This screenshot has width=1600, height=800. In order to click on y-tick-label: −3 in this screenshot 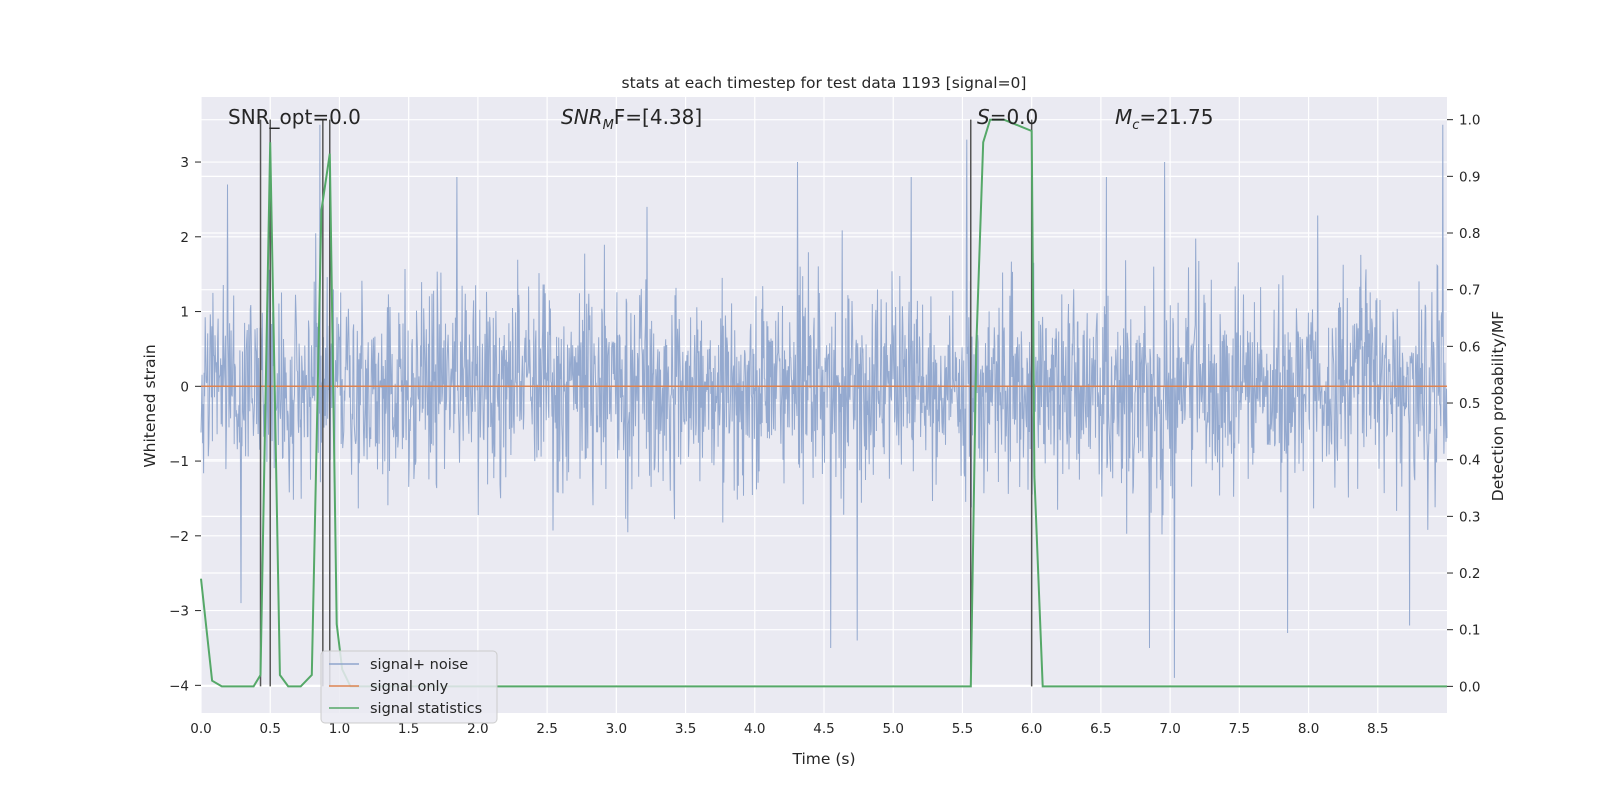, I will do `click(179, 612)`.